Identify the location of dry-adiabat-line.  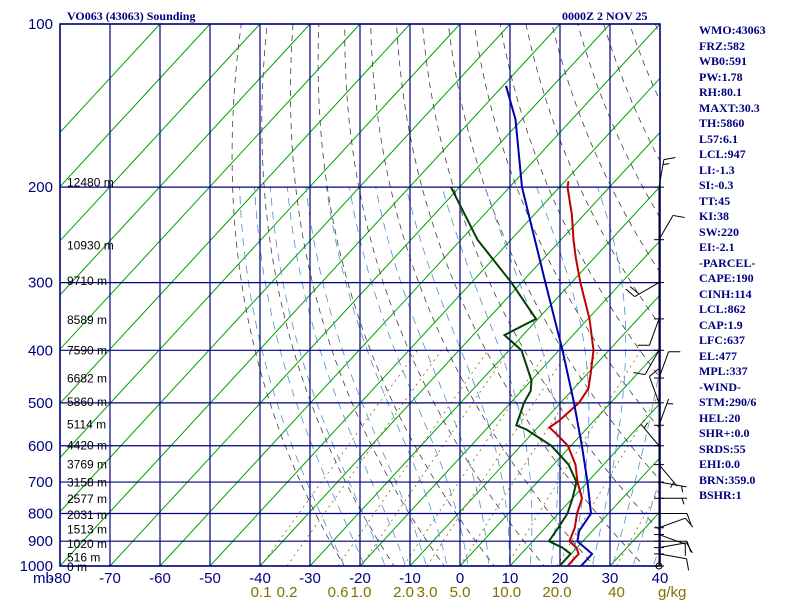
(792, 301).